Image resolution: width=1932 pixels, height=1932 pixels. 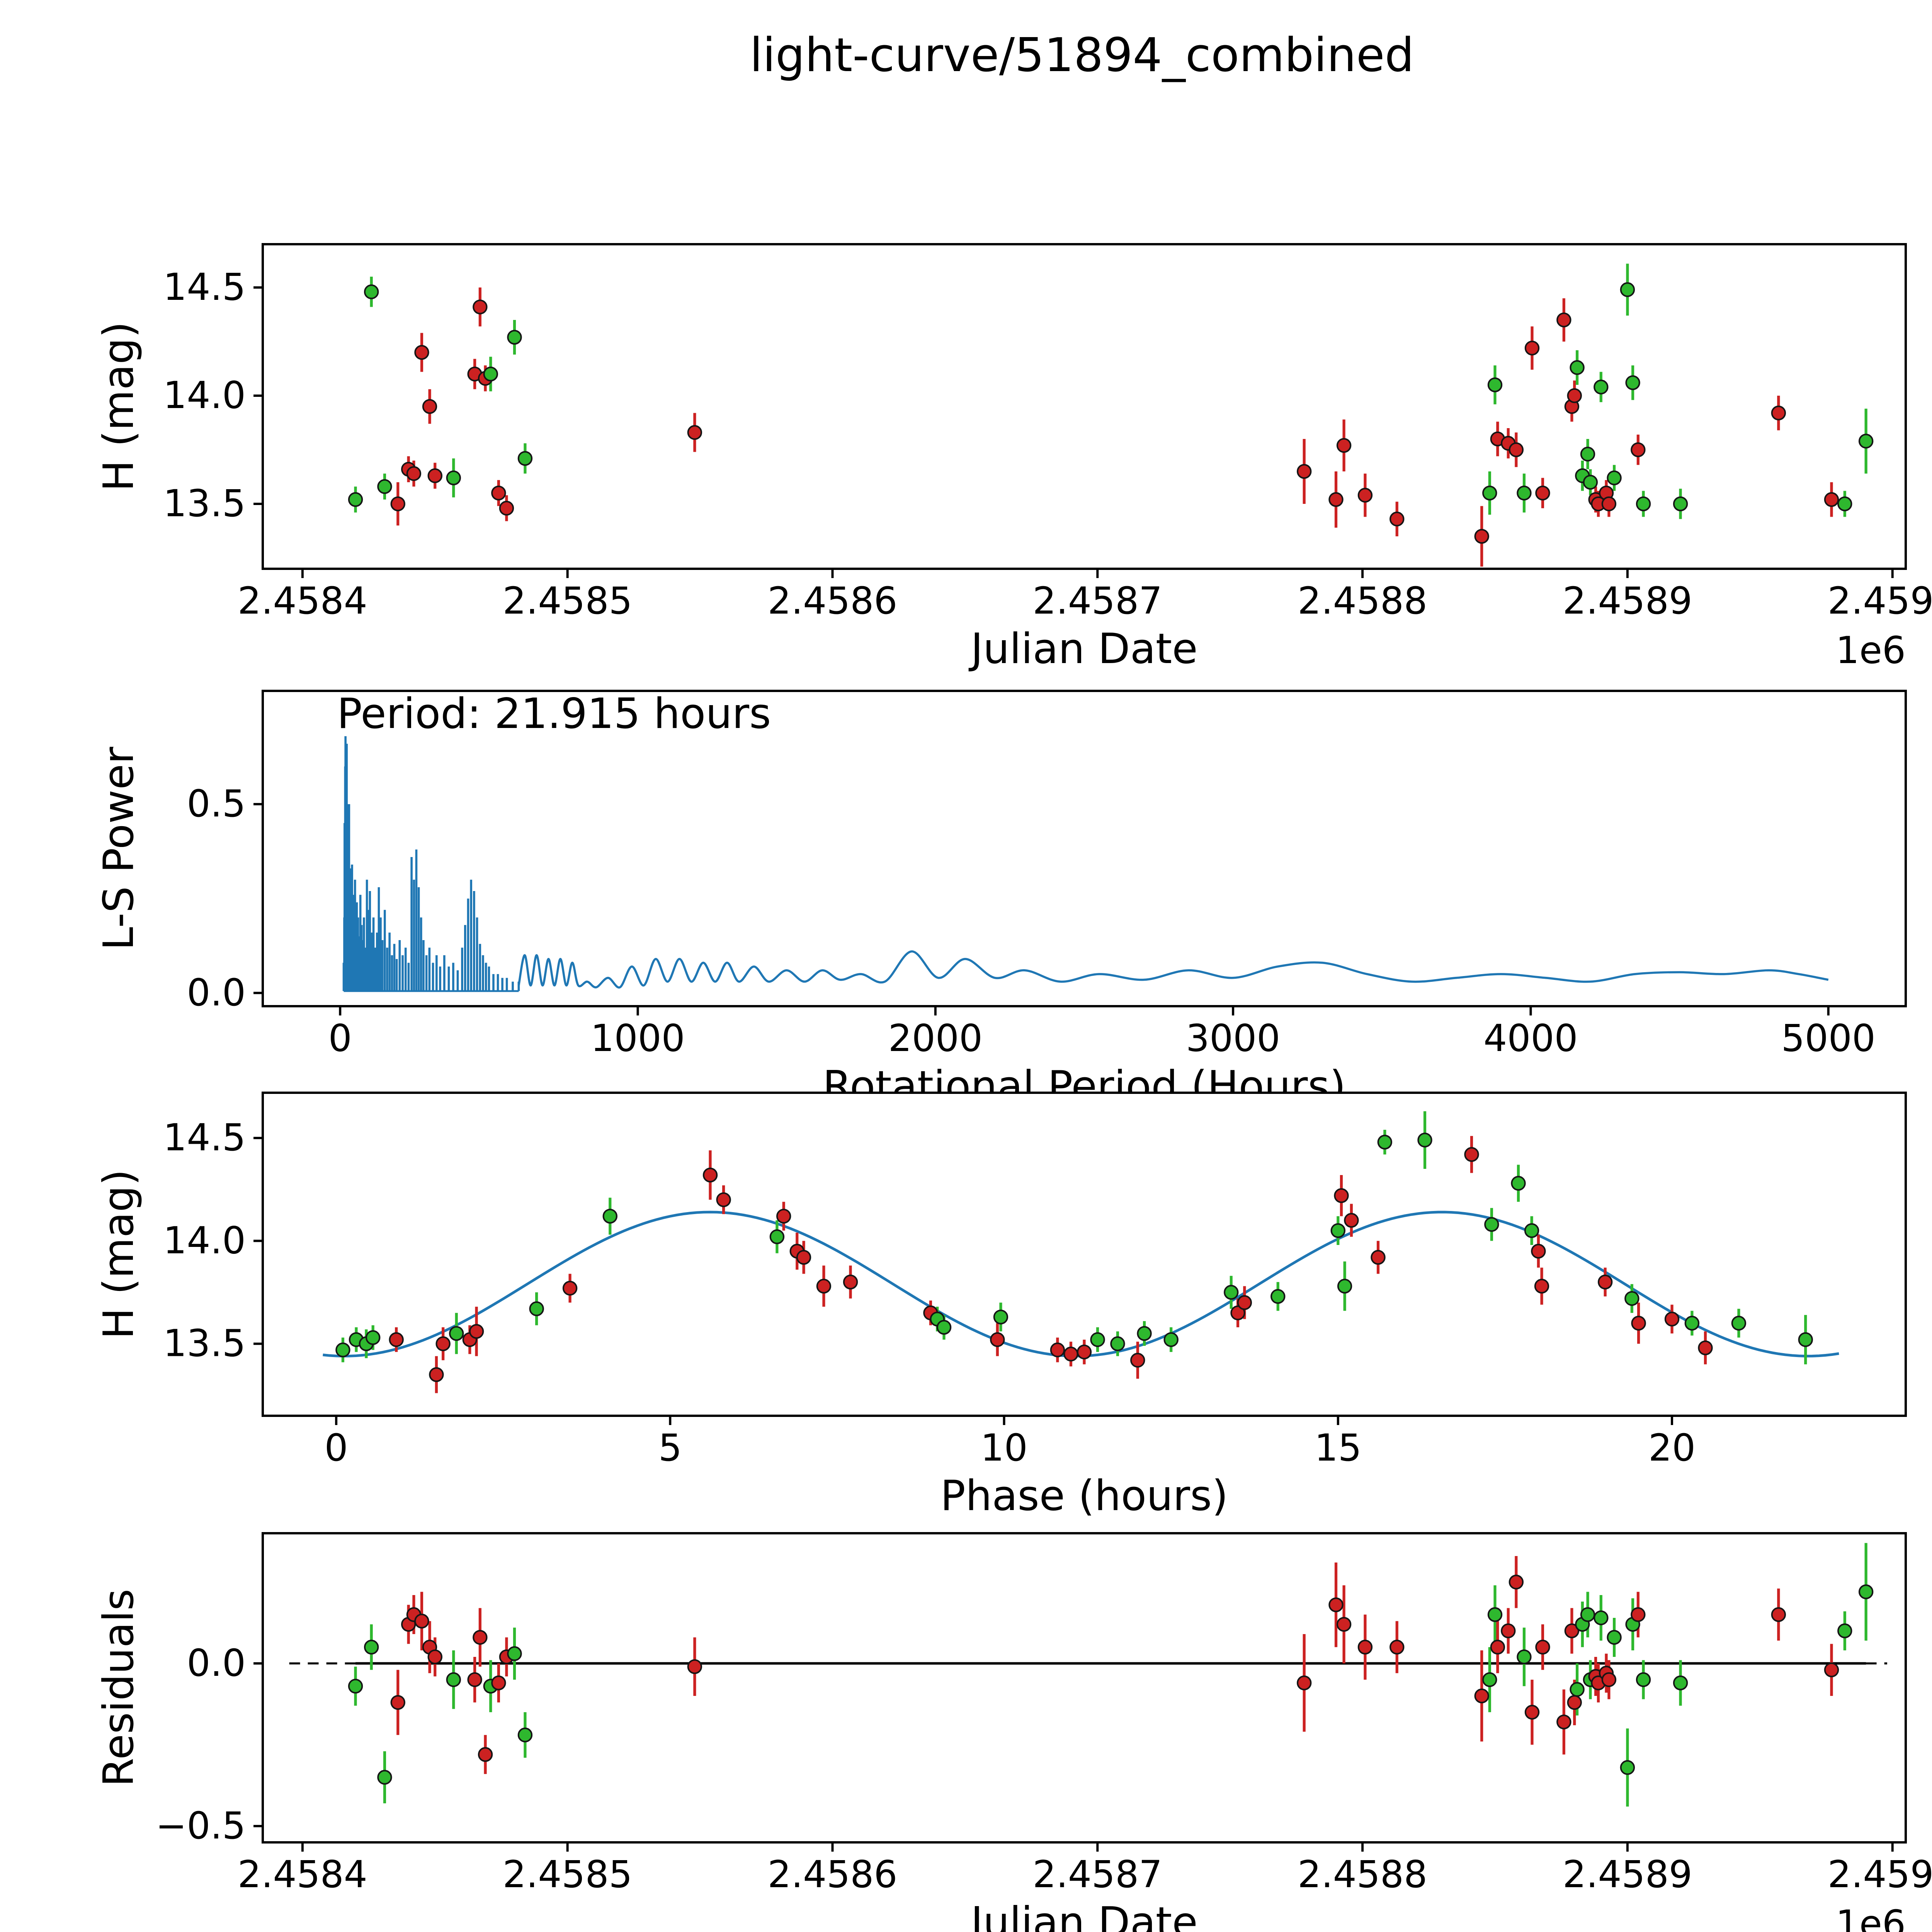 I want to click on x-tick-label: 2.4587, so click(x=1097, y=1874).